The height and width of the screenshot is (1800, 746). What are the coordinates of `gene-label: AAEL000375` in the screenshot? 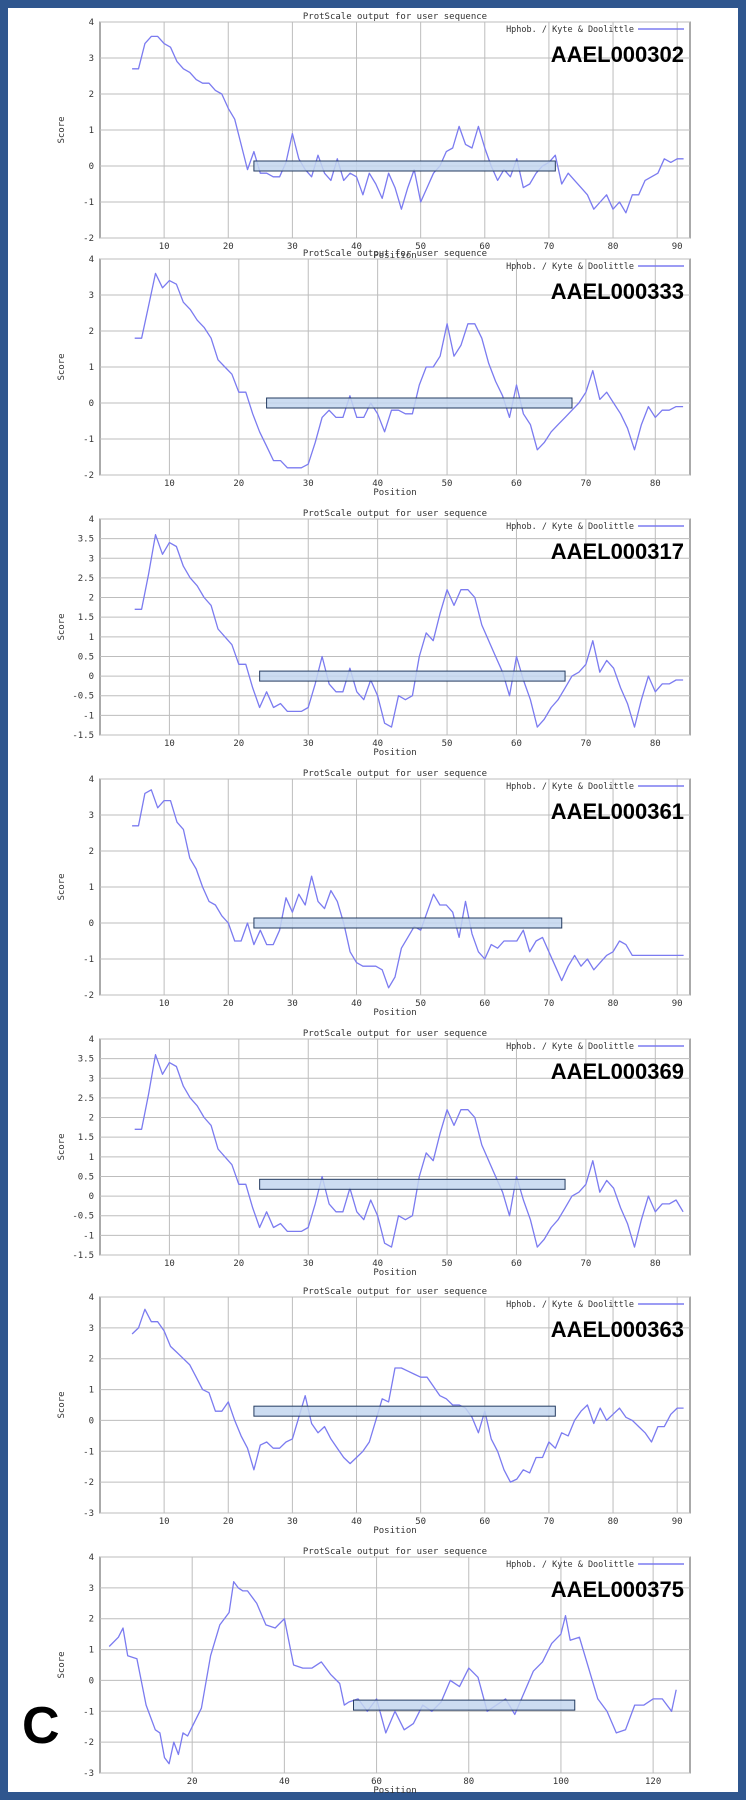 It's located at (617, 1589).